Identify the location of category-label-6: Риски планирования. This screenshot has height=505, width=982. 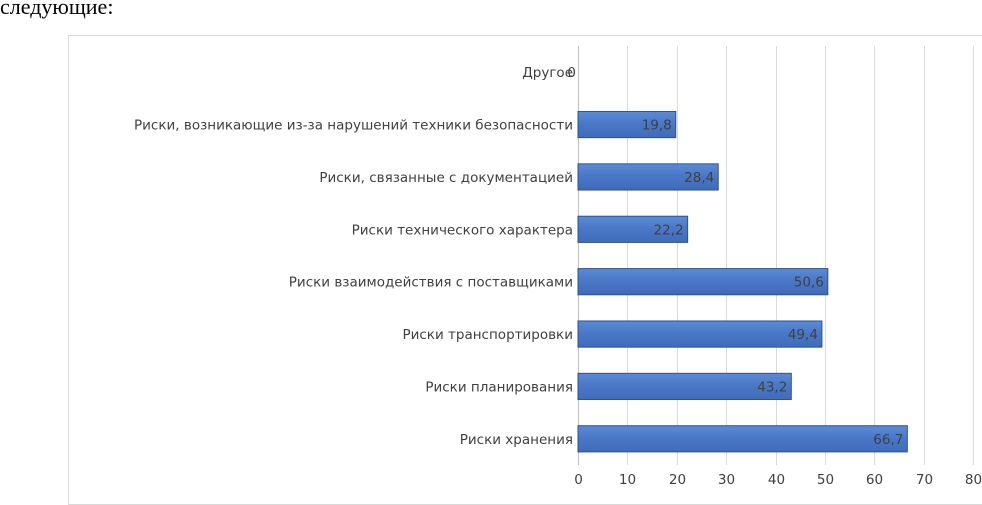
(499, 387).